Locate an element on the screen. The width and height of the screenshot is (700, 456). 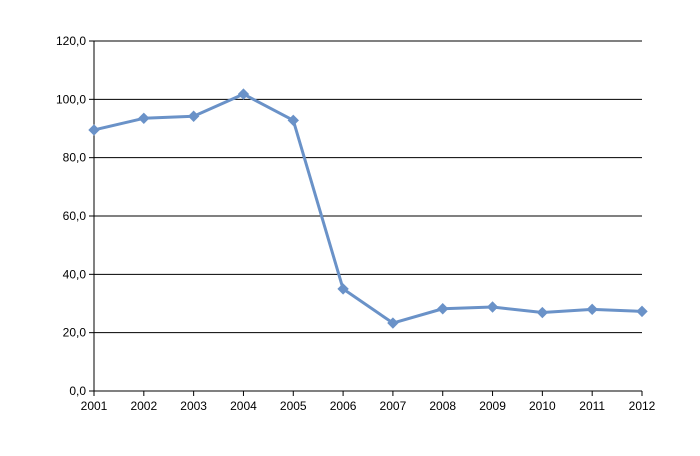
x-tick-label: 2009 is located at coordinates (492, 406).